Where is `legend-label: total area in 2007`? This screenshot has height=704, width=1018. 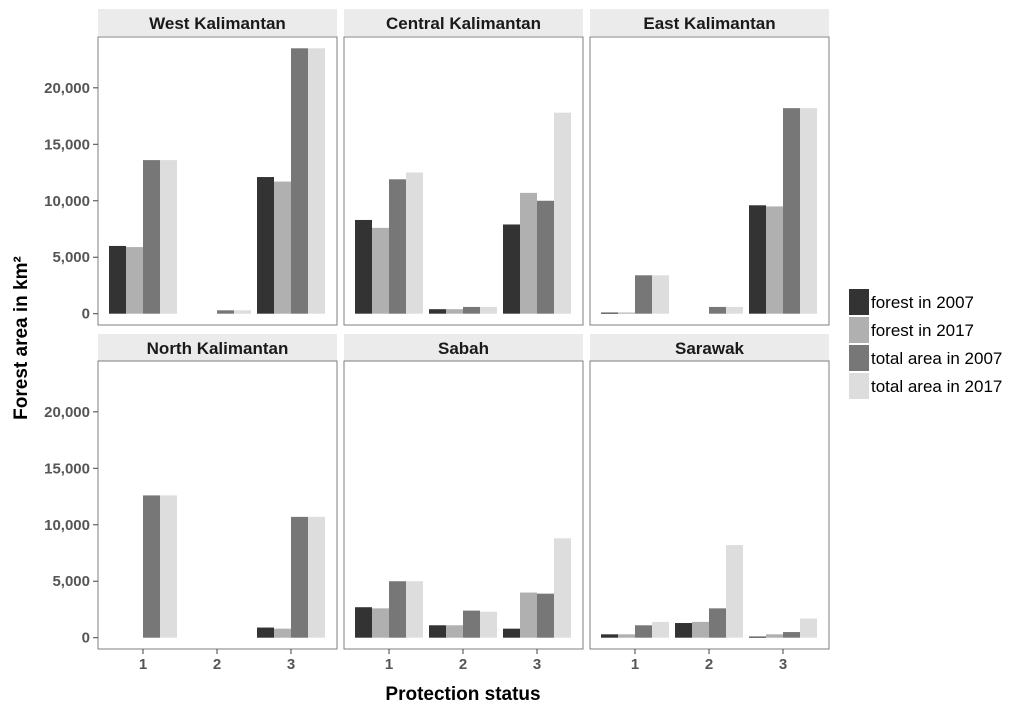
legend-label: total area in 2007 is located at coordinates (936, 358).